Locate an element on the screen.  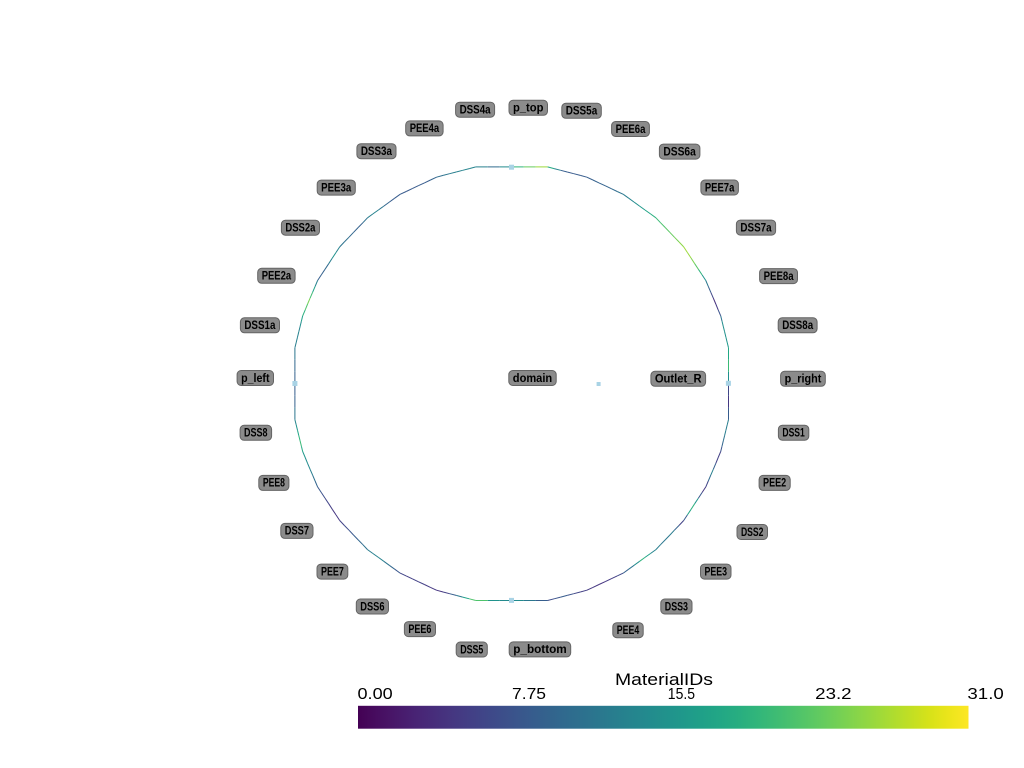
svg-text: PEE4a is located at coordinates (425, 128).